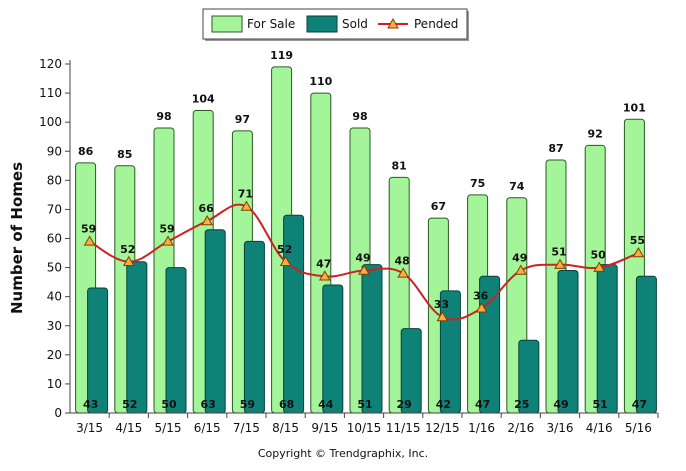 This screenshot has height=471, width=686. I want to click on bar-for-sale-label: 119, so click(281, 55).